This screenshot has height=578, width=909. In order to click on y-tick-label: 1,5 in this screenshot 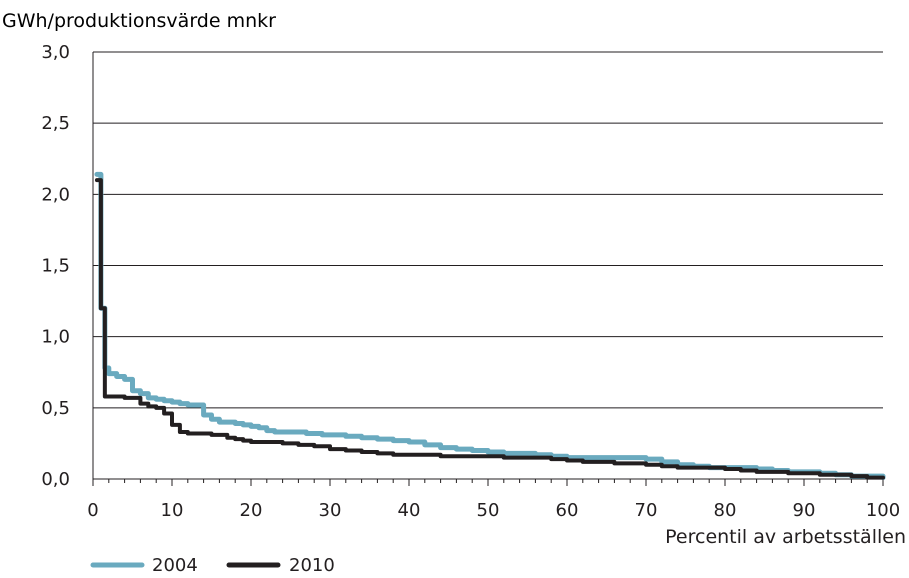, I will do `click(55, 266)`.